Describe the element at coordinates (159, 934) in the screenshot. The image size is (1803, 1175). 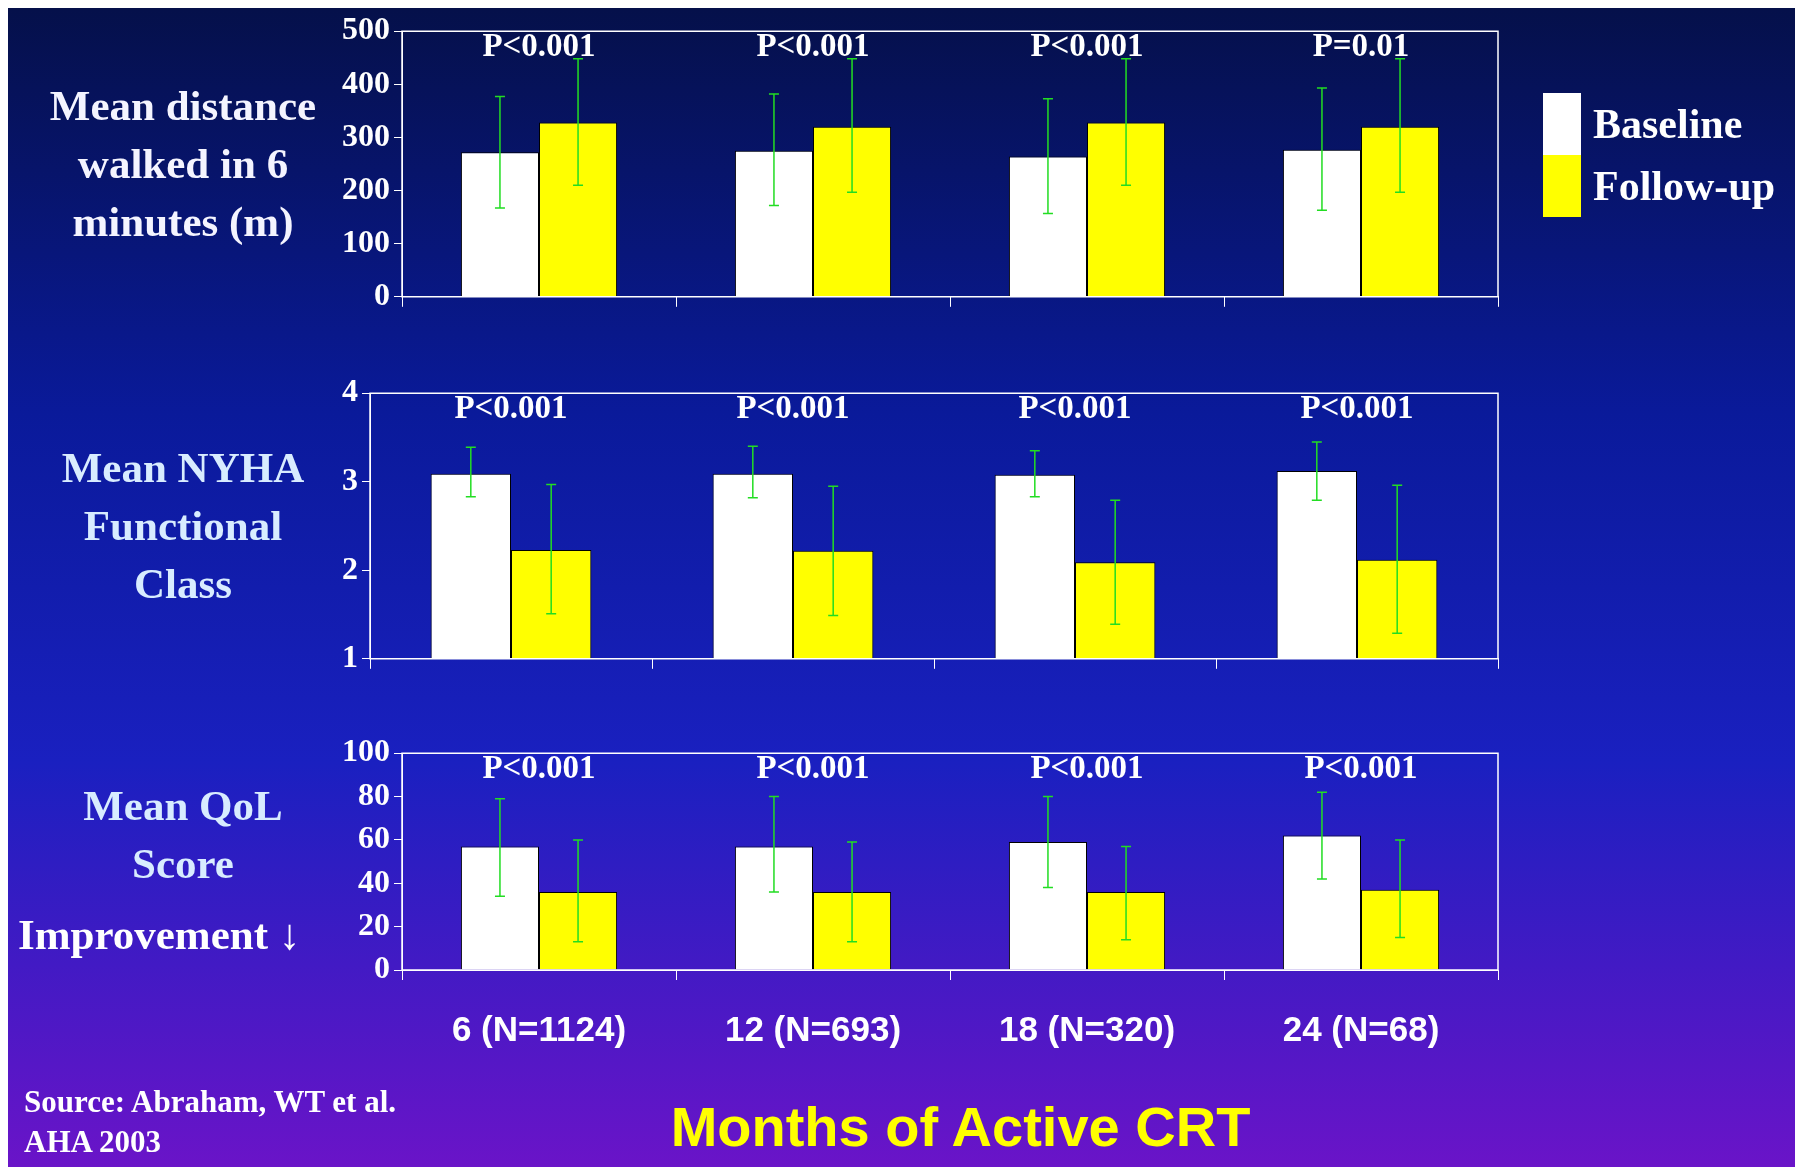
I see `text: Improvement ↓` at that location.